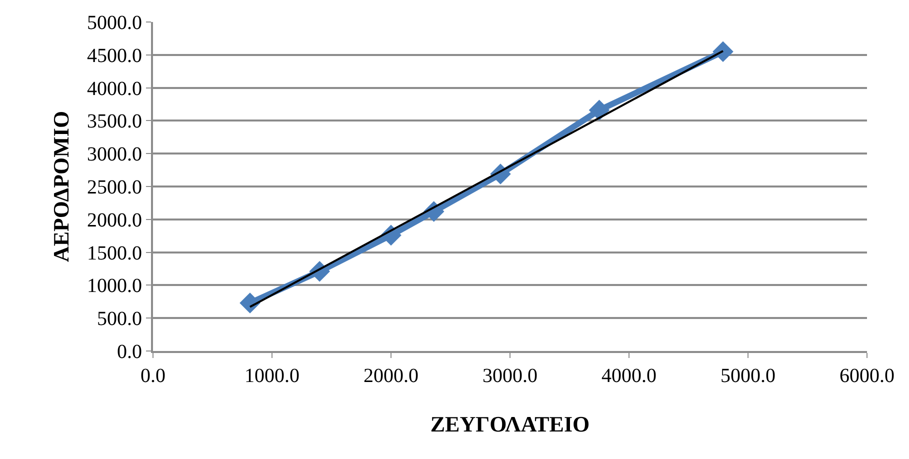 The height and width of the screenshot is (459, 909). Describe the element at coordinates (114, 187) in the screenshot. I see `y-tick-label: 2500.0` at that location.